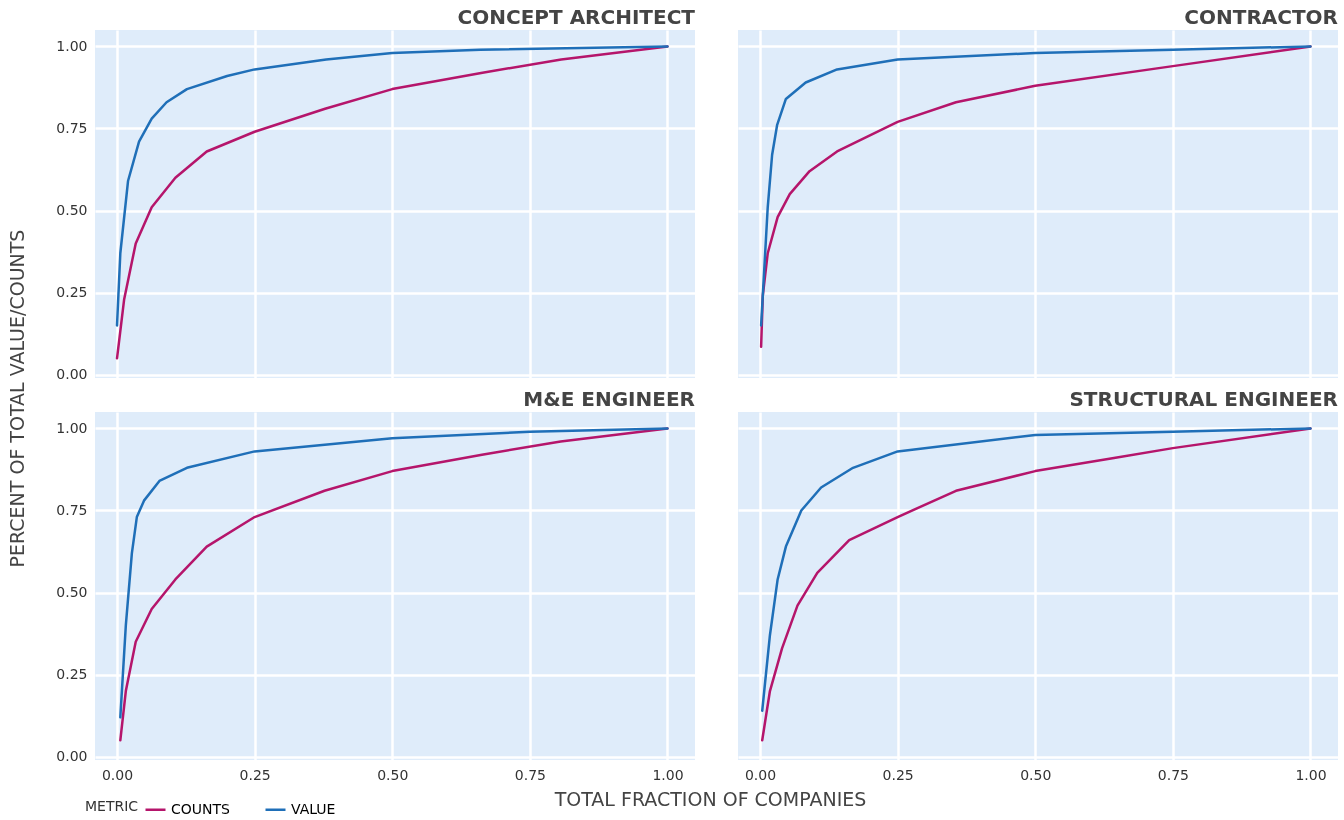 Image resolution: width=1344 pixels, height=820 pixels. What do you see at coordinates (1203, 399) in the screenshot?
I see `chart-title: STRUCTURAL ENGINEER` at bounding box center [1203, 399].